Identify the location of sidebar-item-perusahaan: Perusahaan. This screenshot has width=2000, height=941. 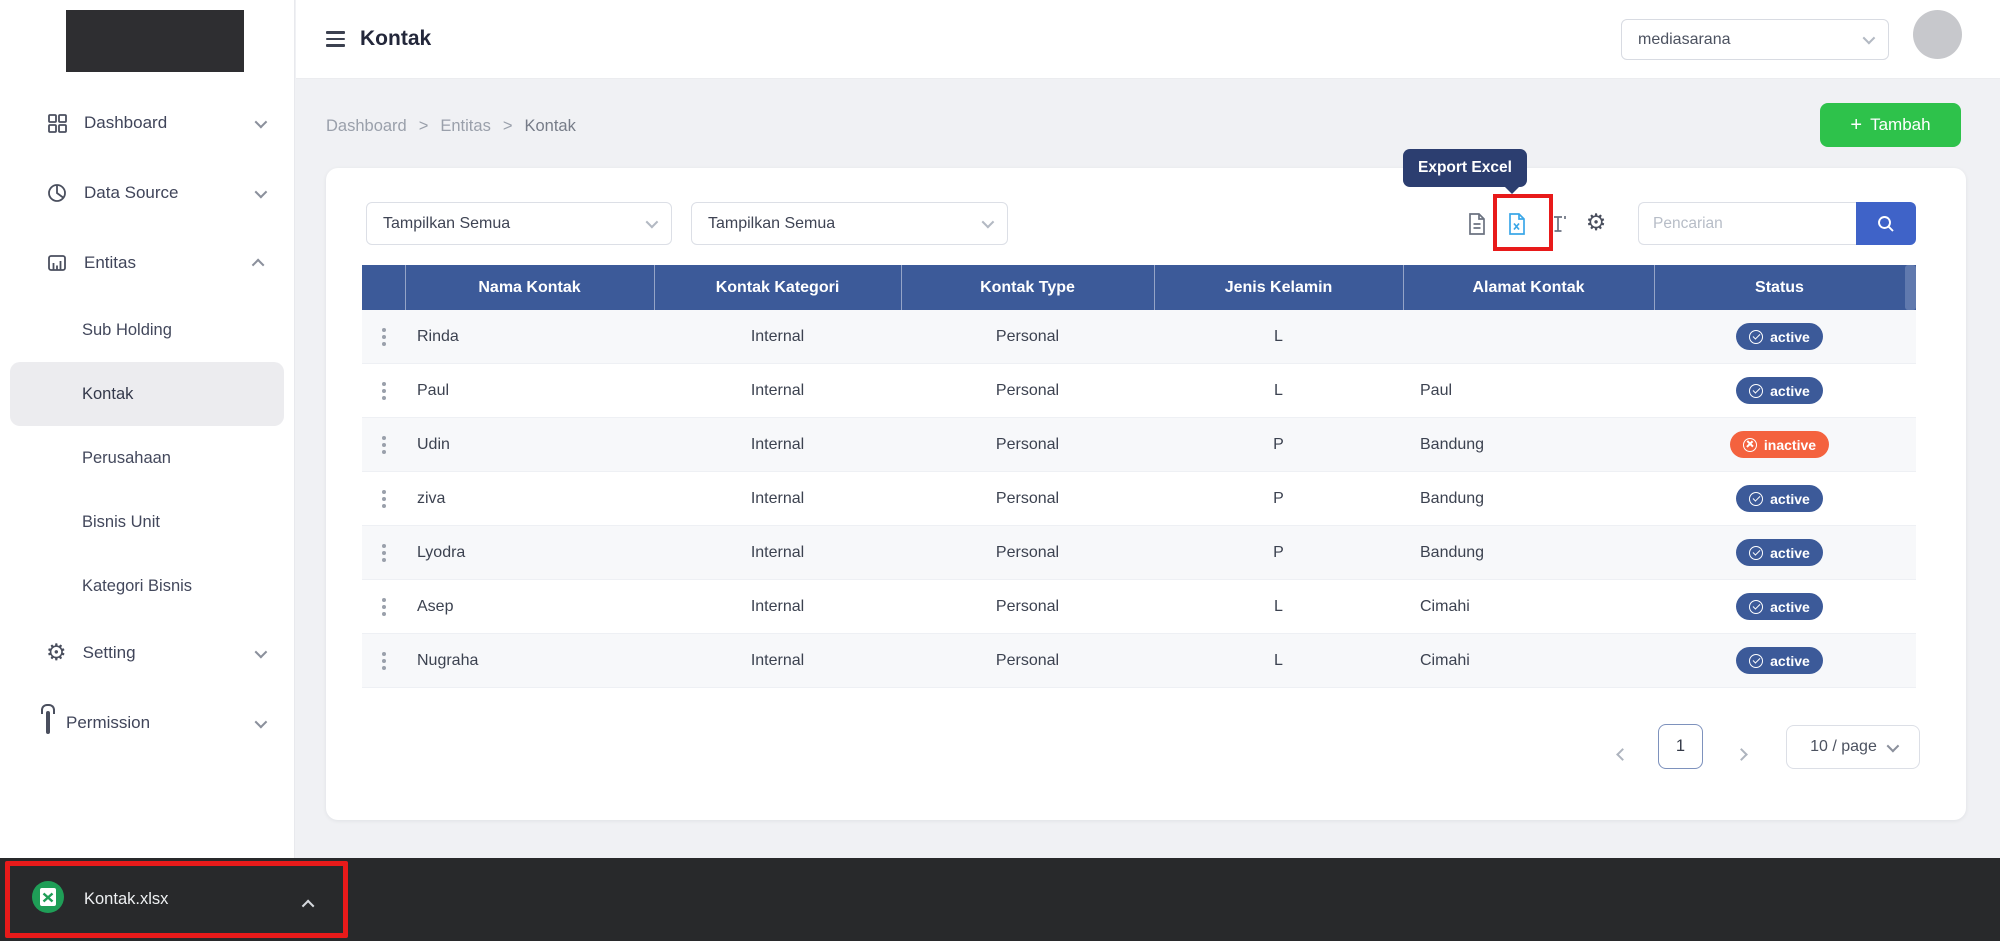
(147, 458).